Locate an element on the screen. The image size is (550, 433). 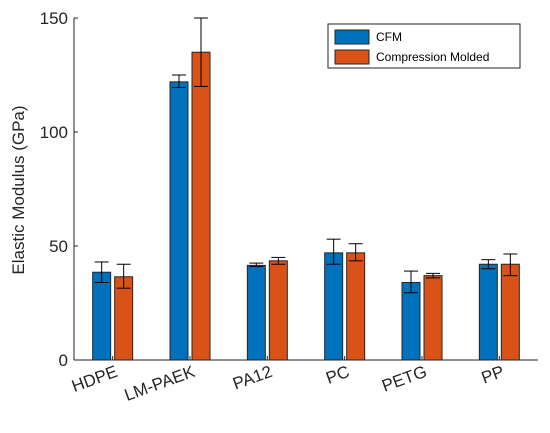
y-axis-title: Elastic Modulus (GPa) is located at coordinates (18, 189).